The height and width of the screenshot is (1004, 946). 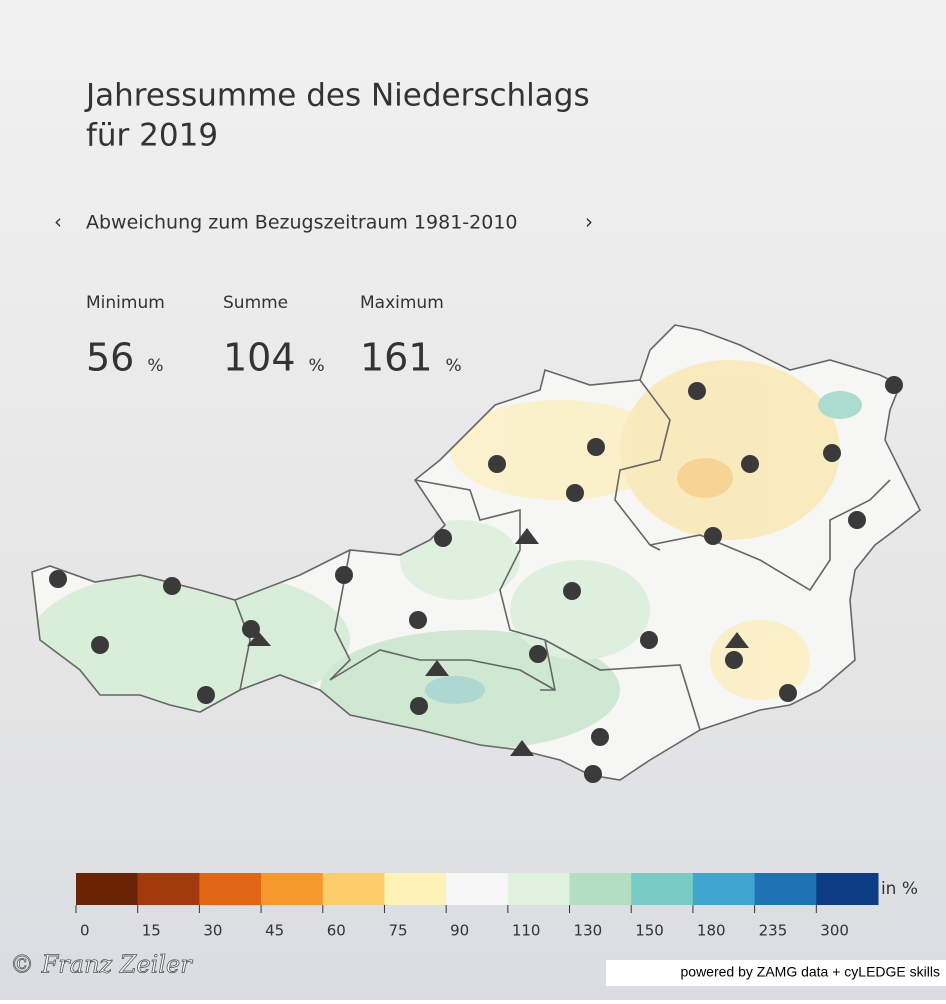 I want to click on legend-tick-label: 0, so click(x=85, y=931).